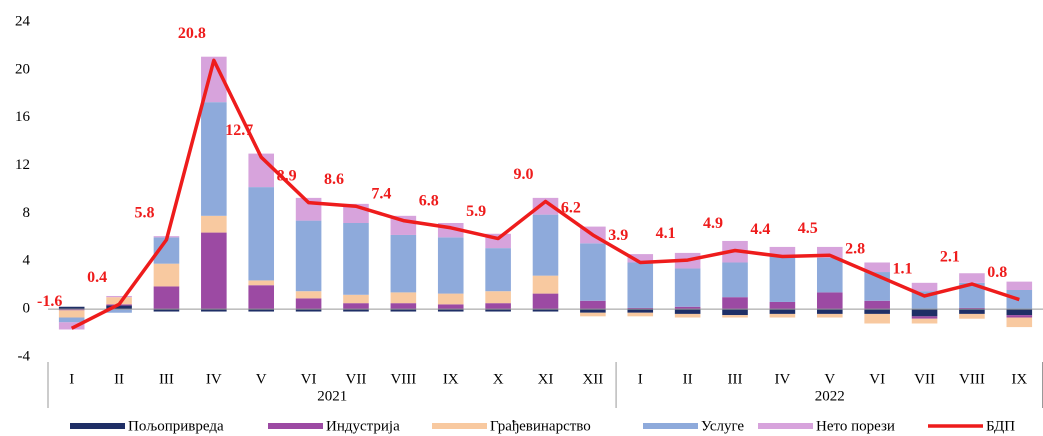 Image resolution: width=1043 pixels, height=436 pixels. What do you see at coordinates (782, 379) in the screenshot?
I see `x-tick-label: IV` at bounding box center [782, 379].